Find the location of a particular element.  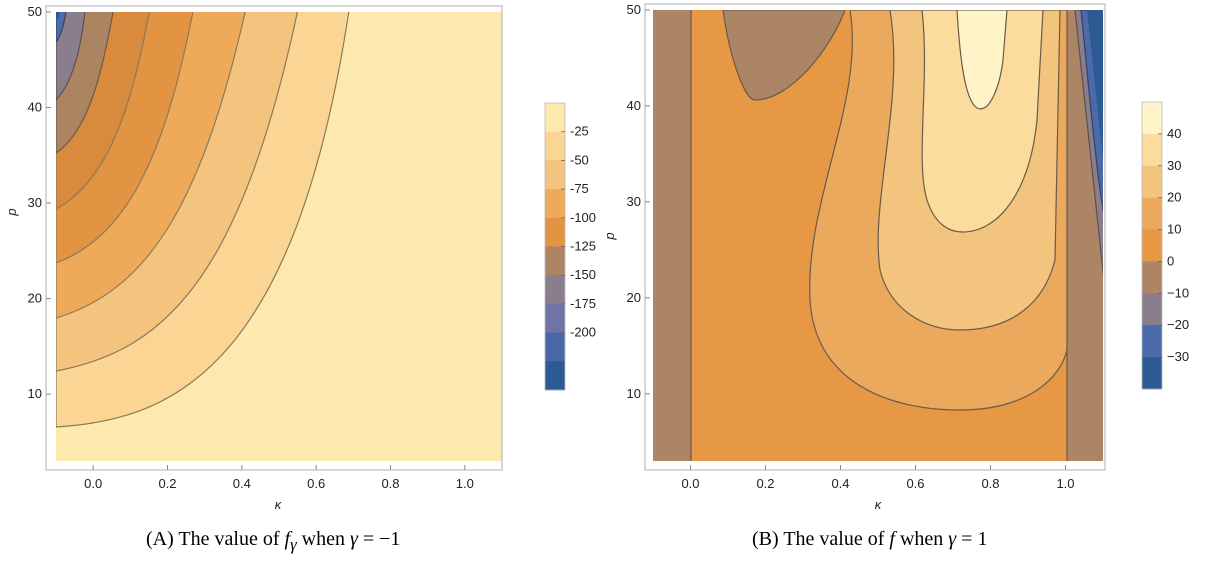

legend-b: 40 30 20 10 0 −10 −20 −30 is located at coordinates (1165, 245).